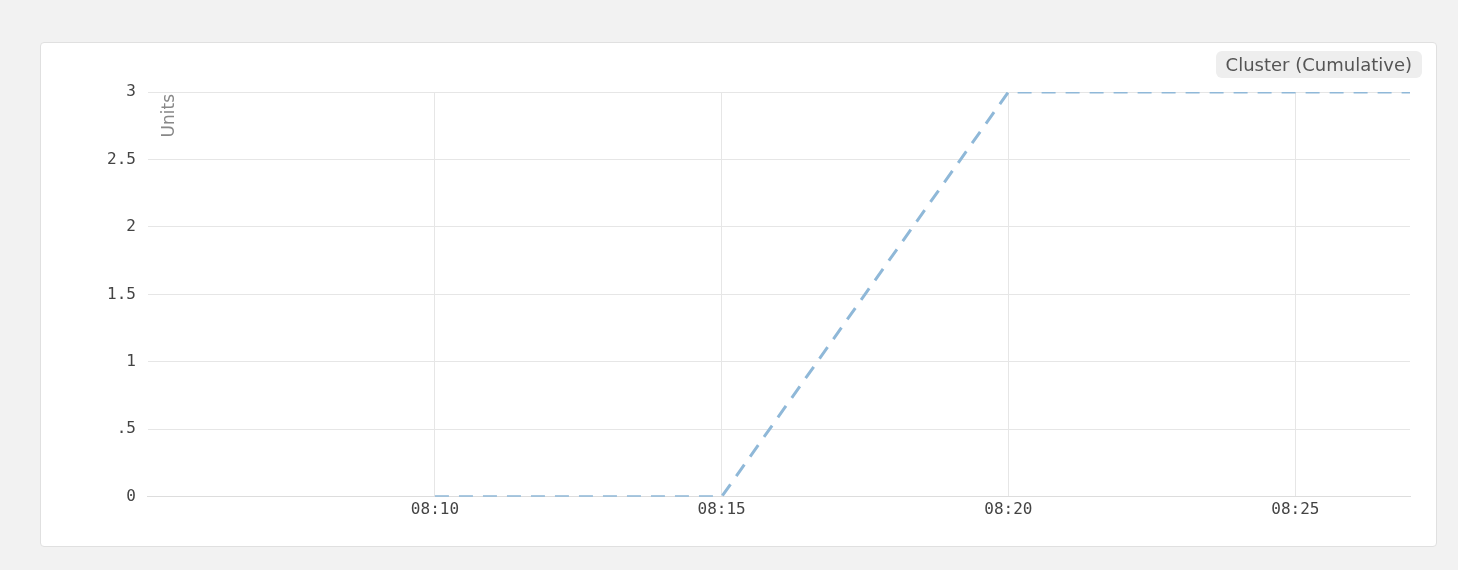 This screenshot has height=570, width=1458. Describe the element at coordinates (168, 115) in the screenshot. I see `y-axis-title: Units` at that location.